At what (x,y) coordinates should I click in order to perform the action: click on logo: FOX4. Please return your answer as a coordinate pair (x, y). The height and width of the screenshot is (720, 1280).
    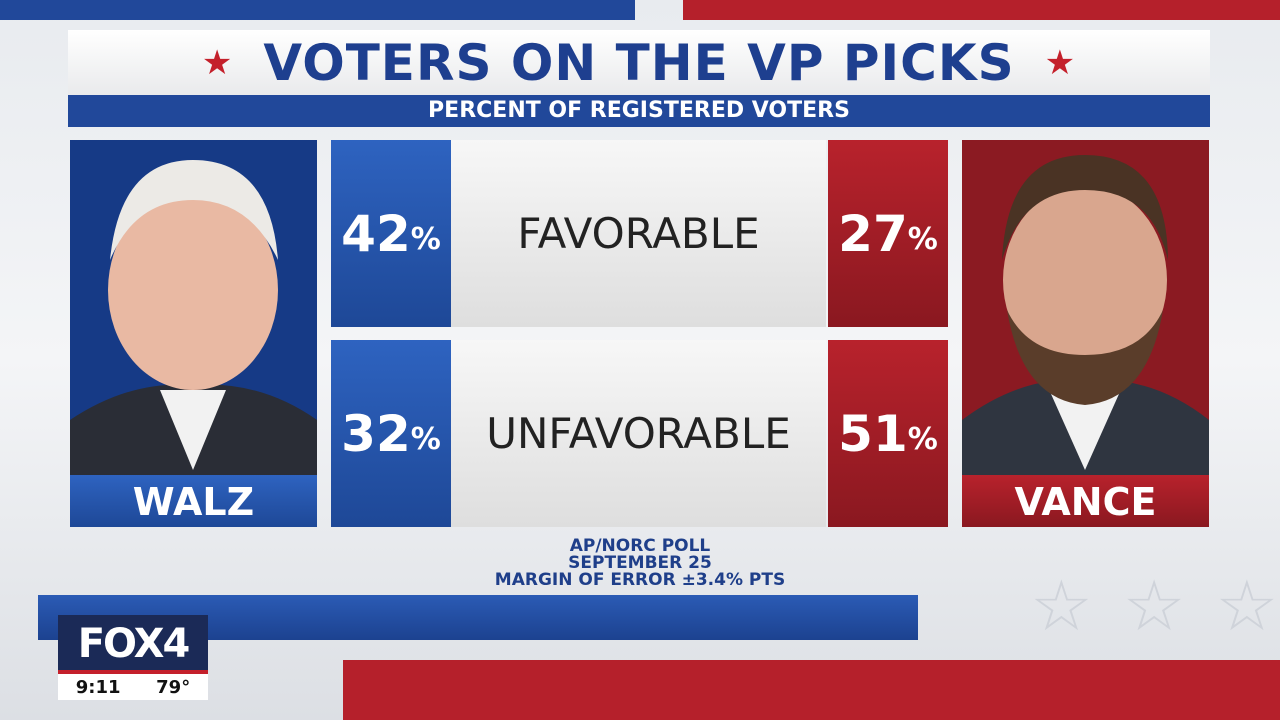
    Looking at the image, I should click on (133, 642).